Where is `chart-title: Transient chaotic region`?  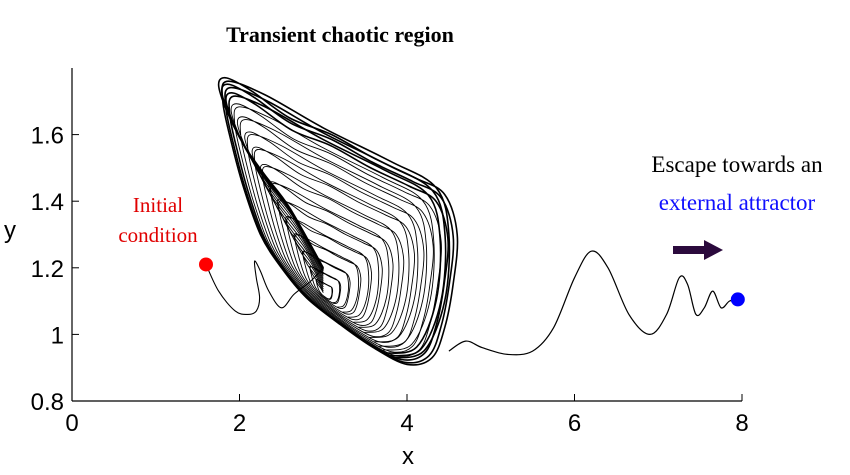 chart-title: Transient chaotic region is located at coordinates (340, 34).